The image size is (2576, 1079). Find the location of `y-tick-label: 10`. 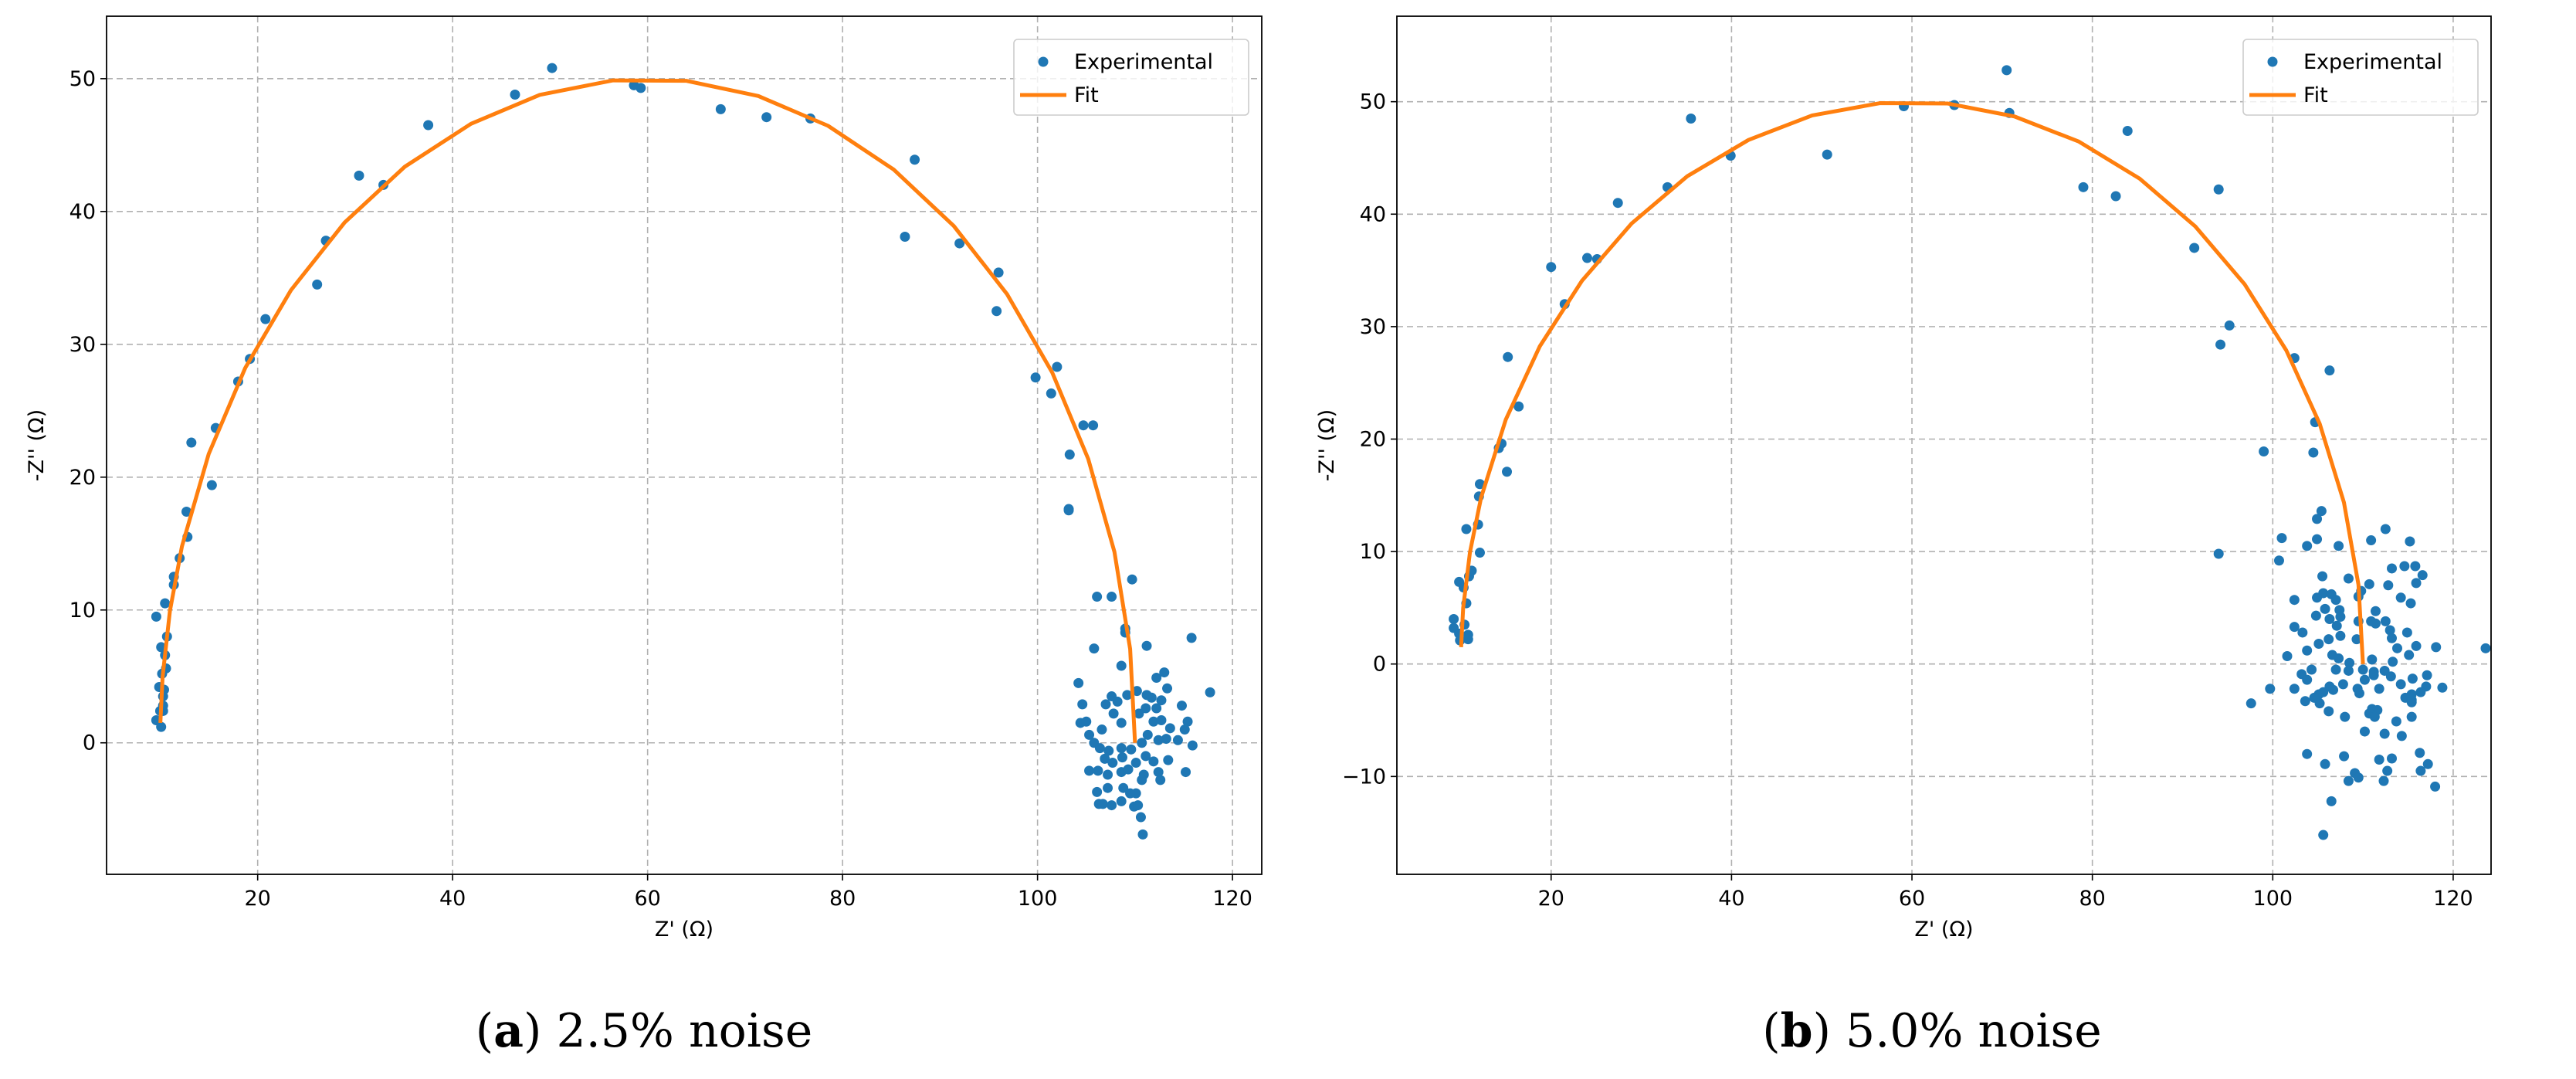

y-tick-label: 10 is located at coordinates (1373, 552).